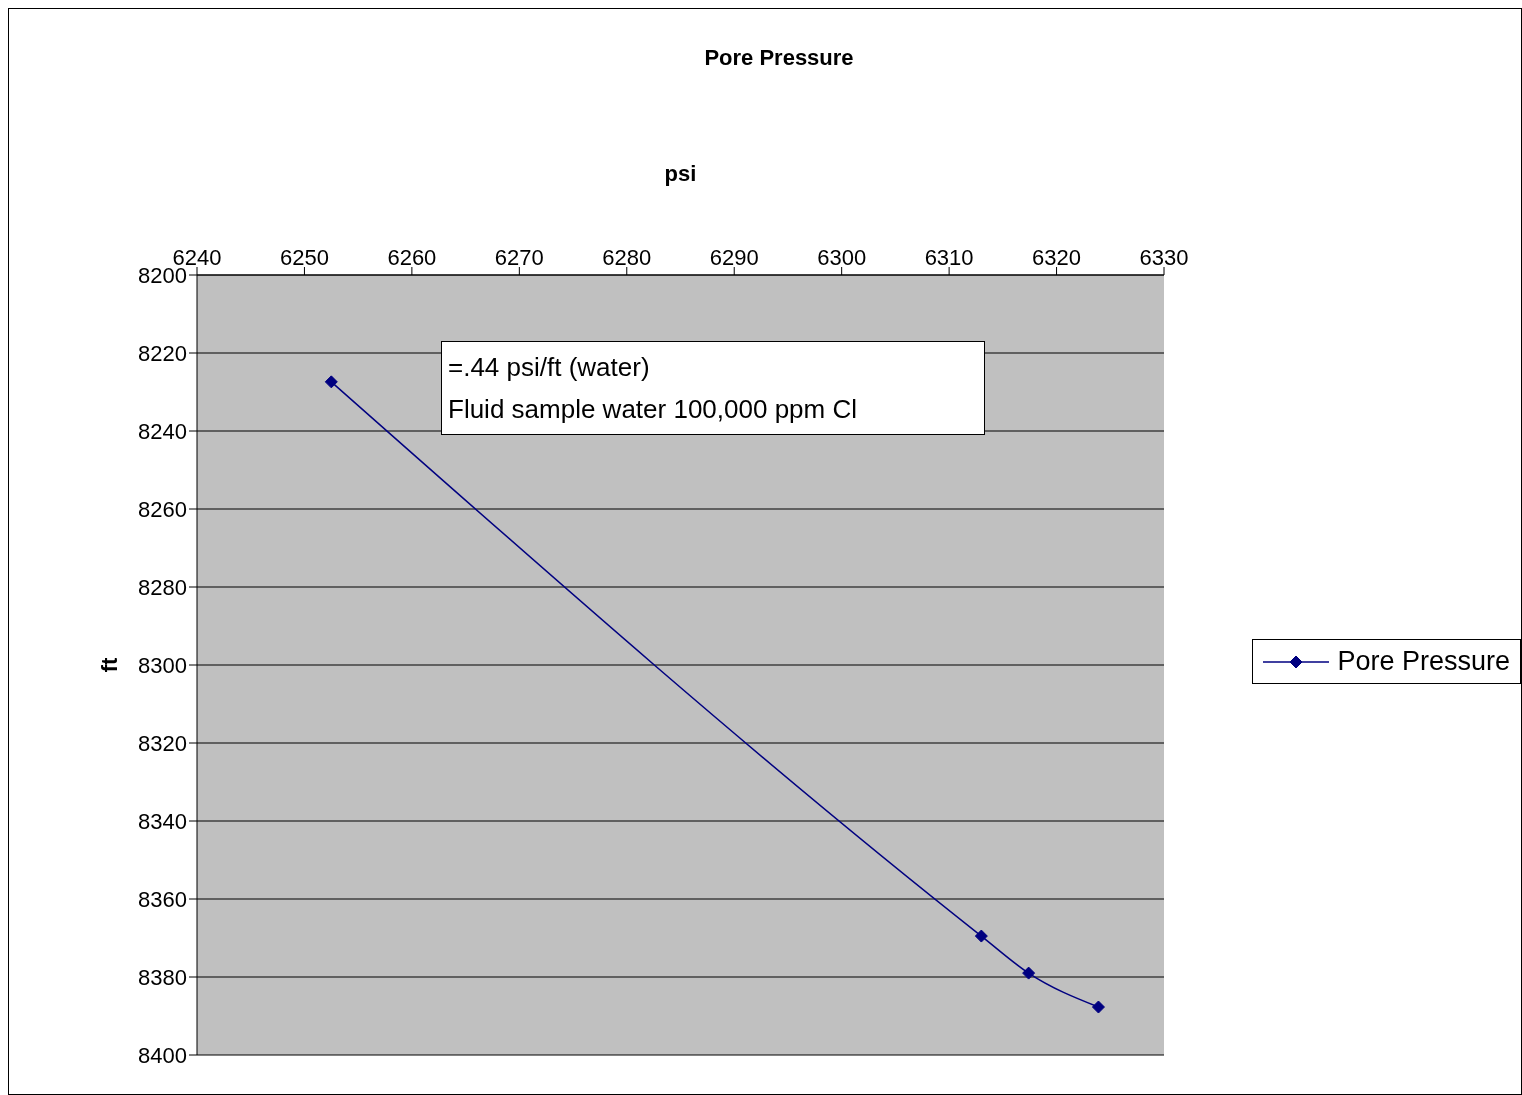 Image resolution: width=1522 pixels, height=1095 pixels. I want to click on x-tick-label: 6280, so click(627, 257).